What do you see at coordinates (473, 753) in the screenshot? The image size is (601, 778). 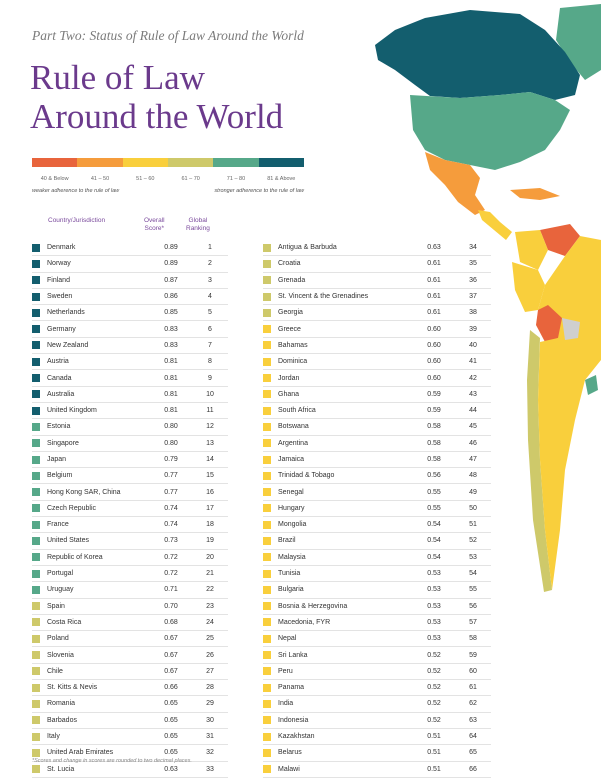 I see `global-ranking: 65` at bounding box center [473, 753].